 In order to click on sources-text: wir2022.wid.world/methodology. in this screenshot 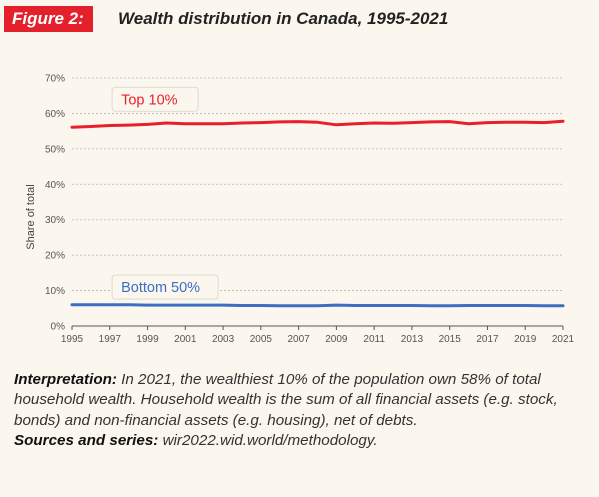, I will do `click(268, 441)`.